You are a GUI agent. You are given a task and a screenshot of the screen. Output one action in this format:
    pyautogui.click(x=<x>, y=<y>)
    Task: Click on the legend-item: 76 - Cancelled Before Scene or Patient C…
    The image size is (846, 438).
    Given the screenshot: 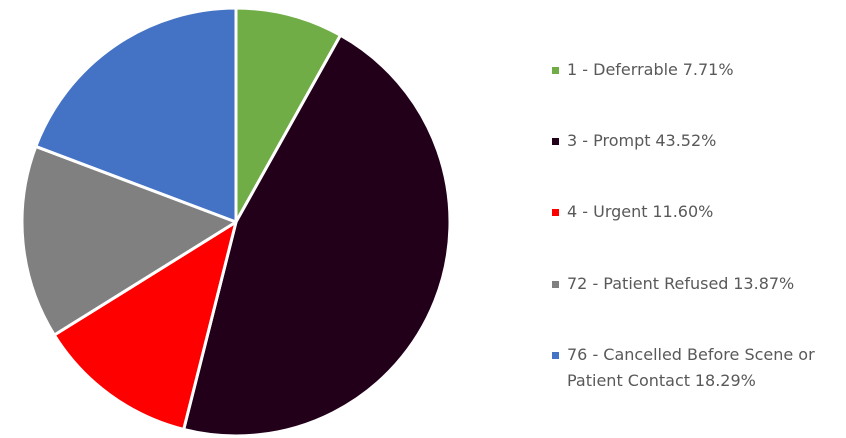 What is the action you would take?
    pyautogui.click(x=697, y=368)
    